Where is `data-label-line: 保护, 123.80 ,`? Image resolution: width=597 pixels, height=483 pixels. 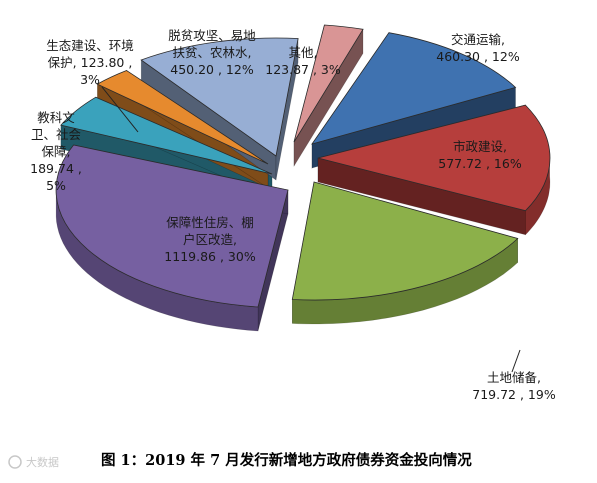
data-label-line: 保护, 123.80 , is located at coordinates (90, 62).